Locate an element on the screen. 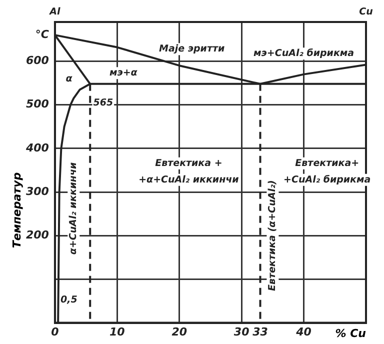 This screenshot has width=384, height=344. annotation: α is located at coordinates (69, 79).